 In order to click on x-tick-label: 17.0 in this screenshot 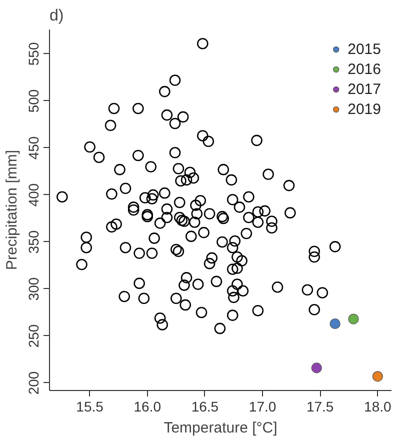, I will do `click(262, 406)`.